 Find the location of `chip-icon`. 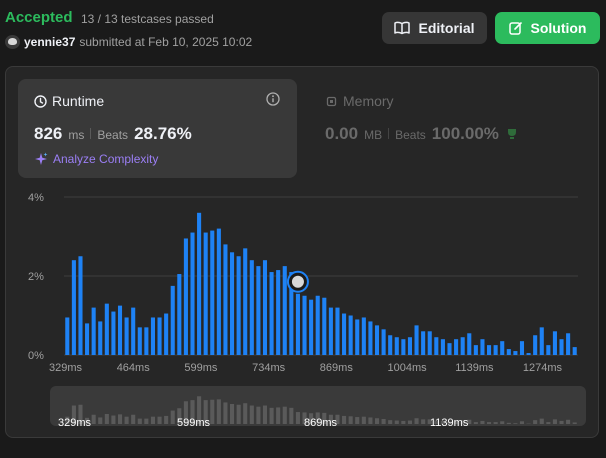

chip-icon is located at coordinates (331, 101).